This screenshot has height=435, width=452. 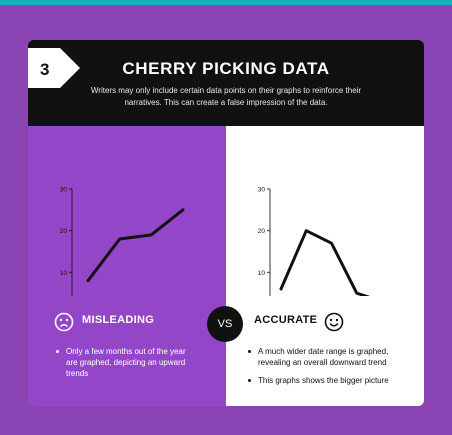 I want to click on sad-face-icon, so click(x=64, y=322).